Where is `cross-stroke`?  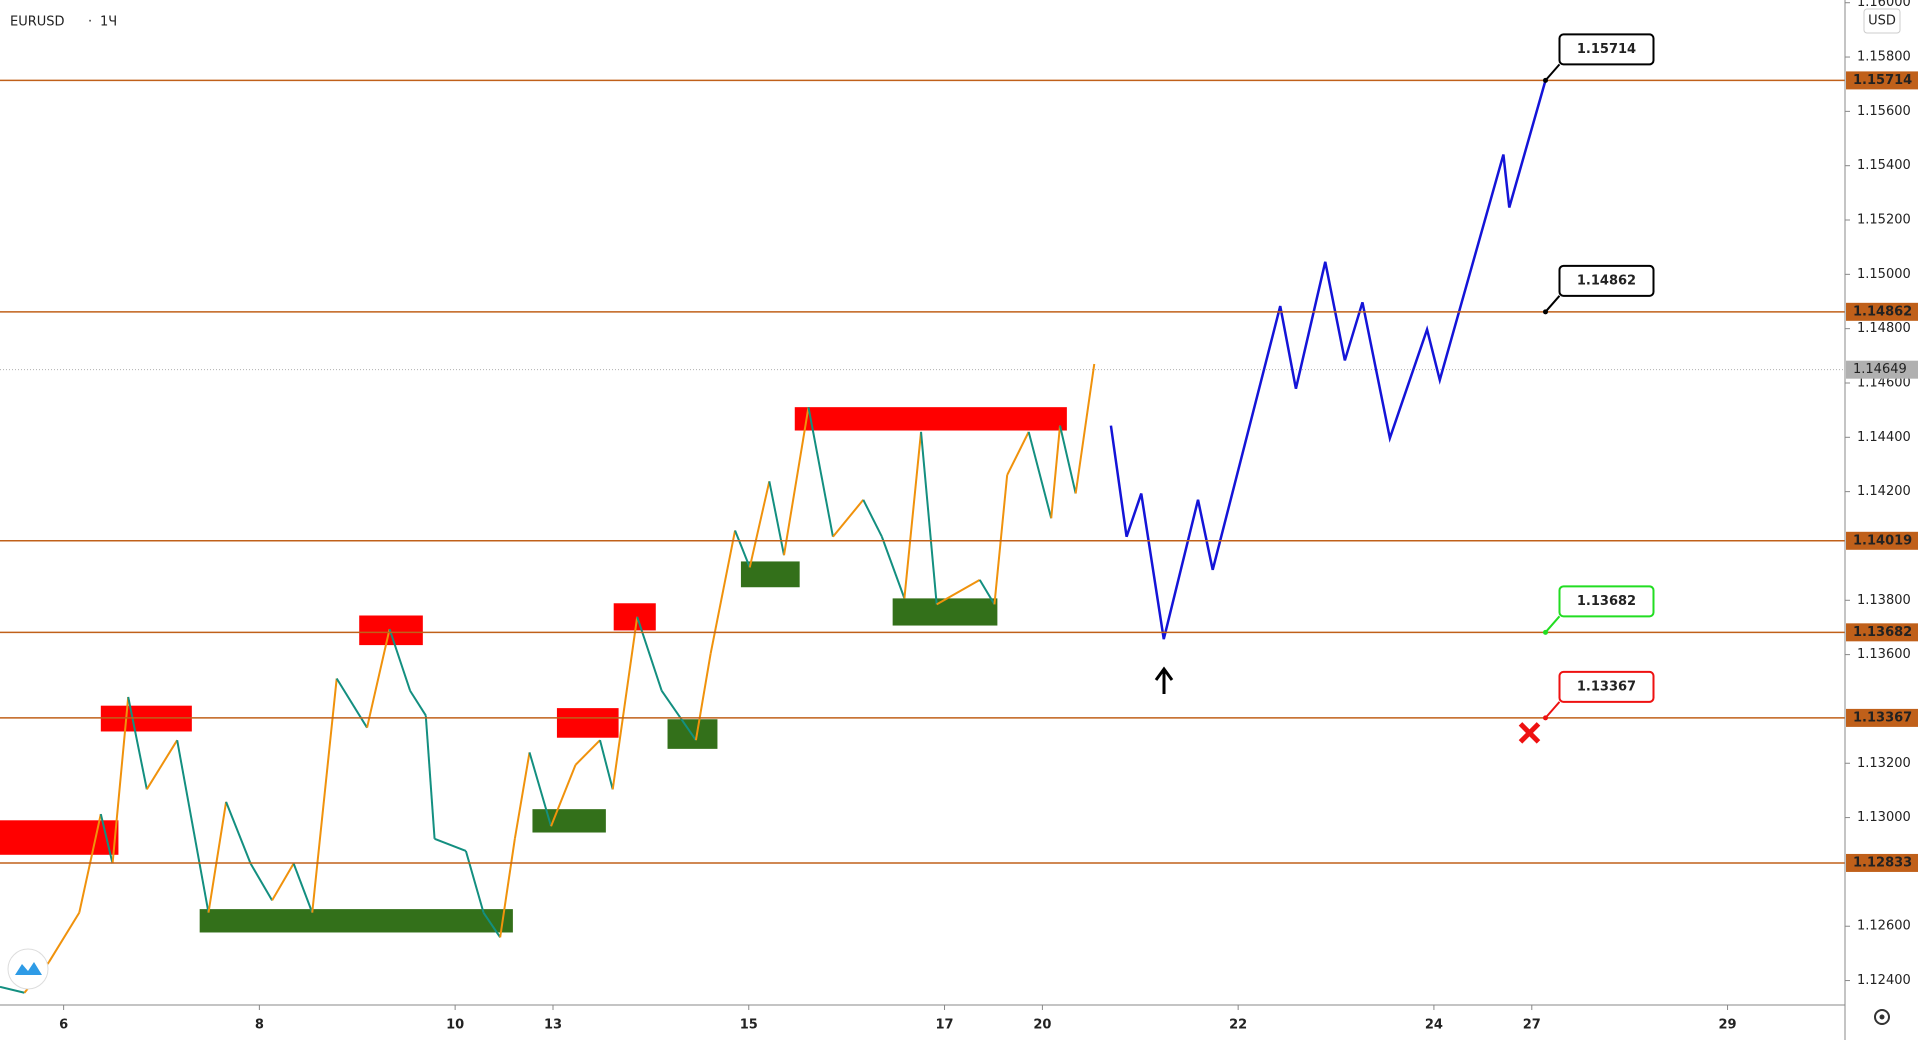
cross-stroke is located at coordinates (1529, 733).